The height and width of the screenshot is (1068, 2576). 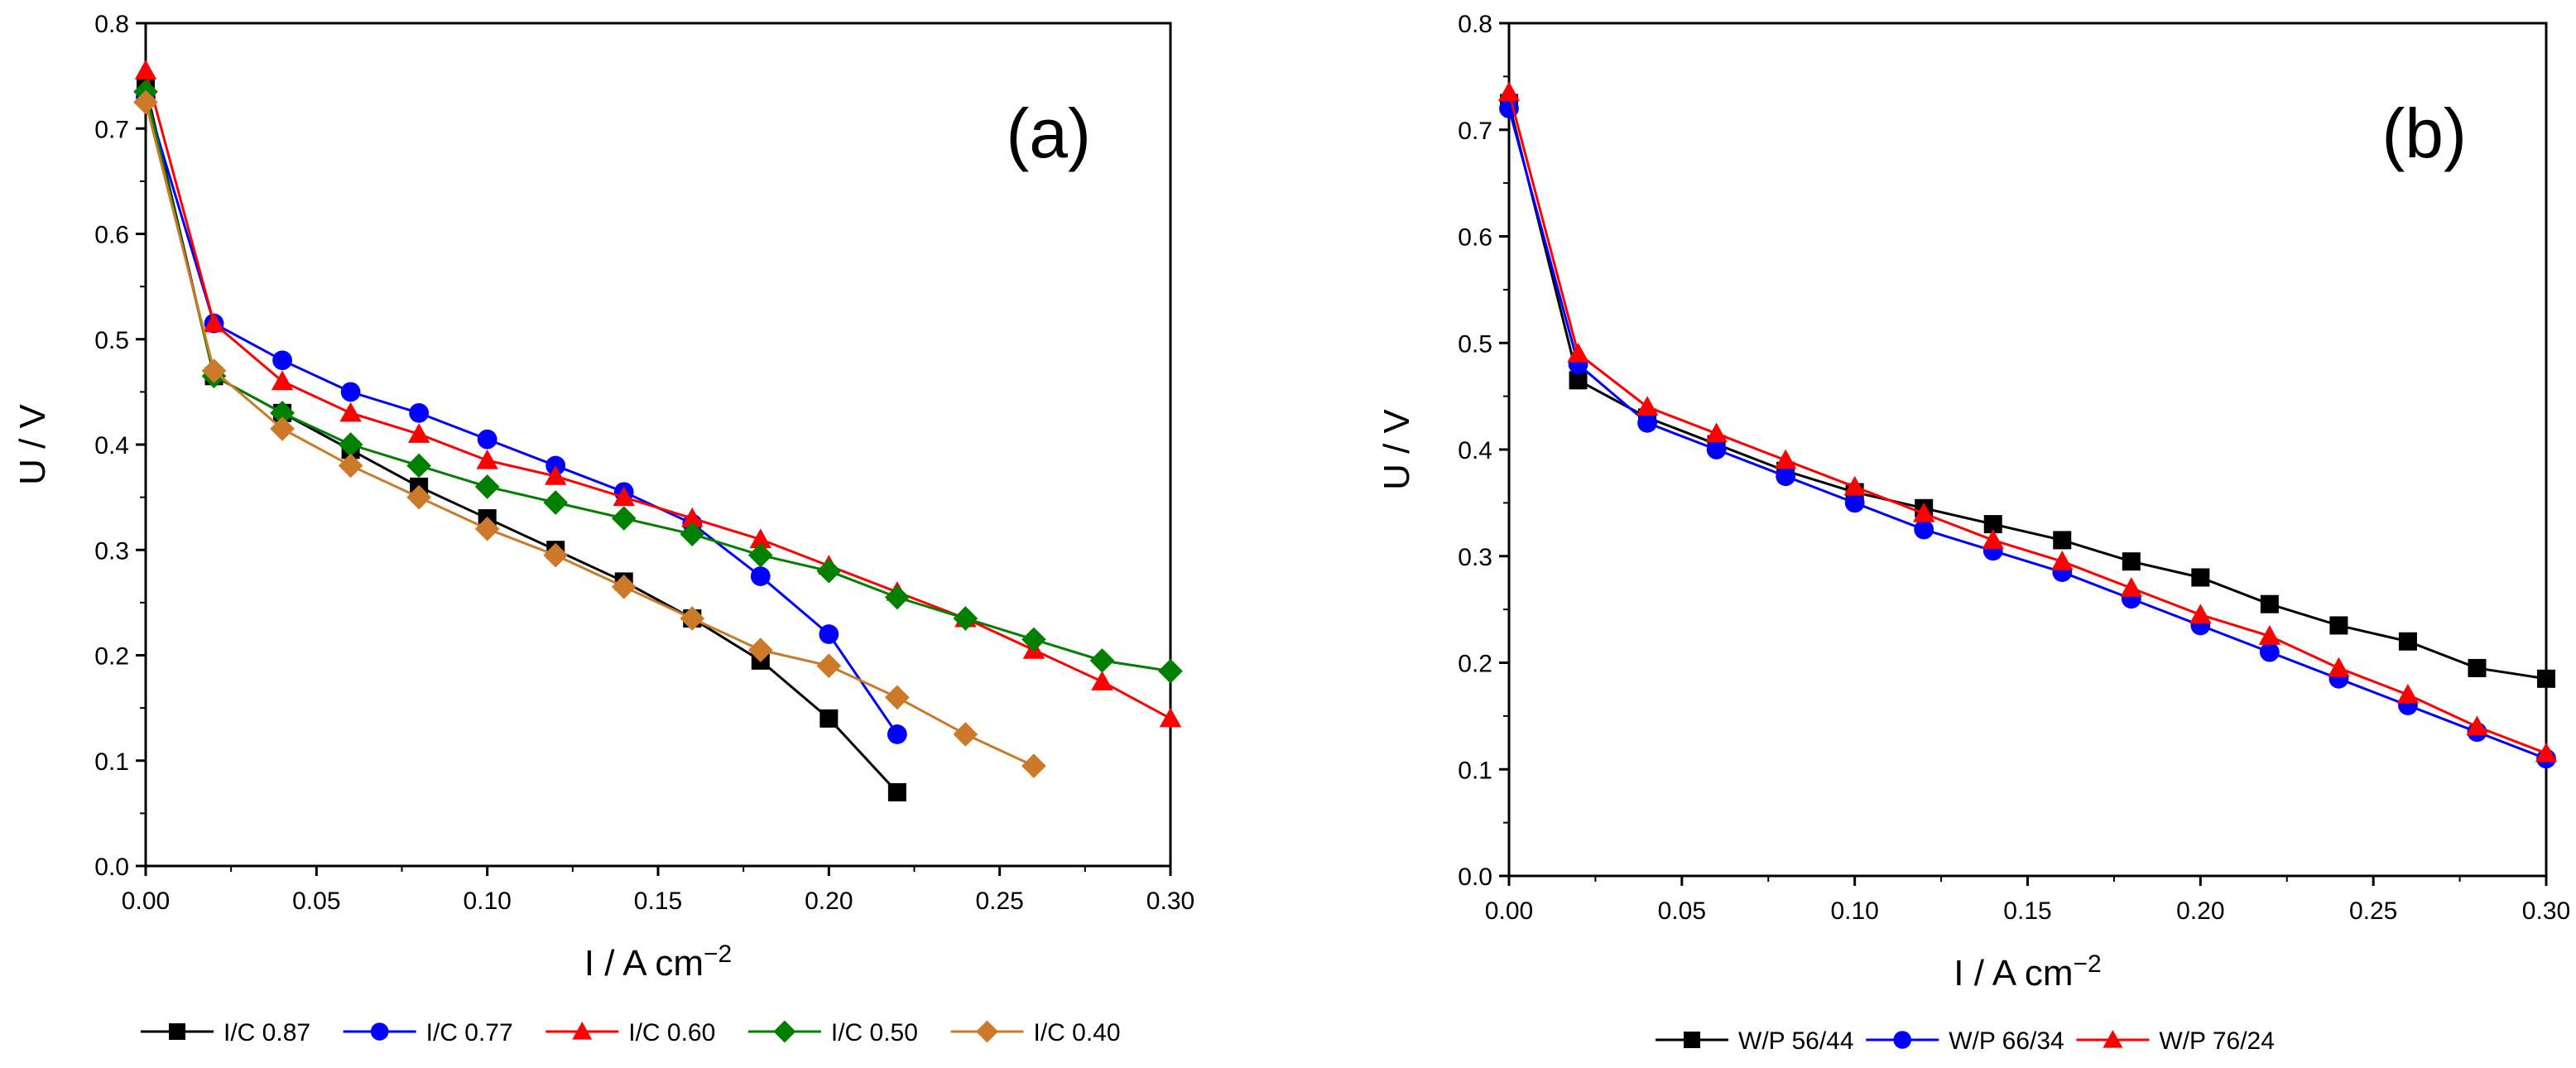 What do you see at coordinates (631, 1032) in the screenshot?
I see `legend: I/C 0.87 I/C 0.77 I/C 0.60 I/C 0.50 I/C 0.40` at bounding box center [631, 1032].